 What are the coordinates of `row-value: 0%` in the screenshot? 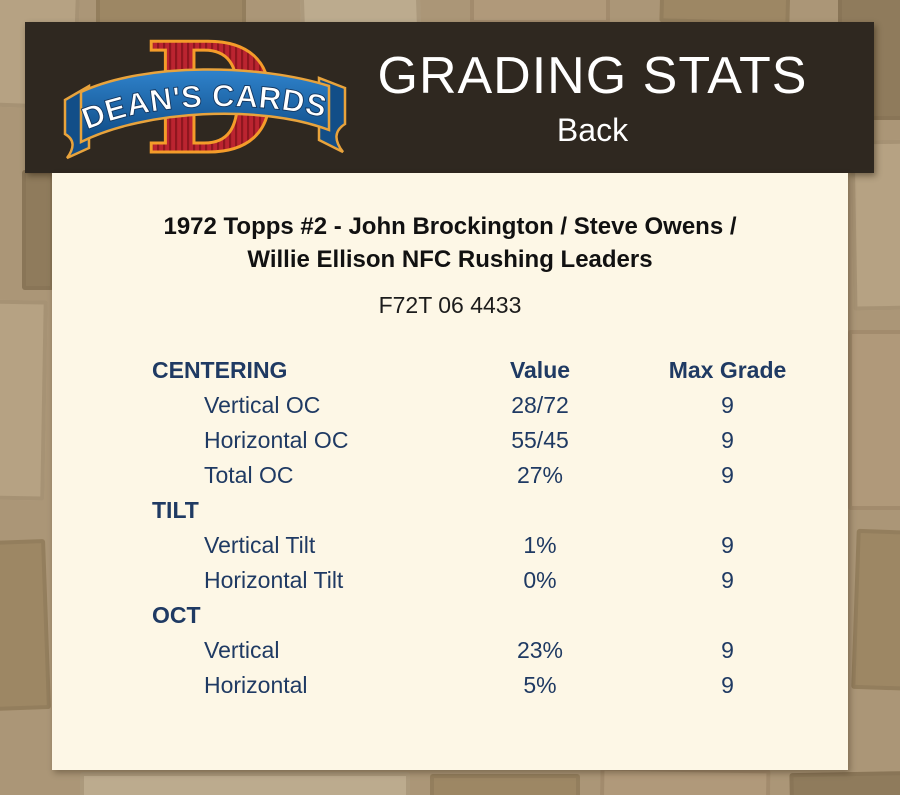 It's located at (540, 580).